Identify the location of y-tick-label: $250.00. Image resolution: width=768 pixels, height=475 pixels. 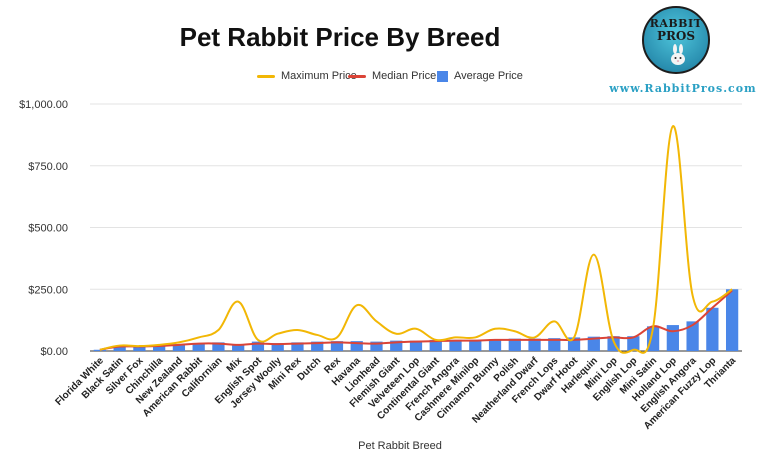
(48, 290).